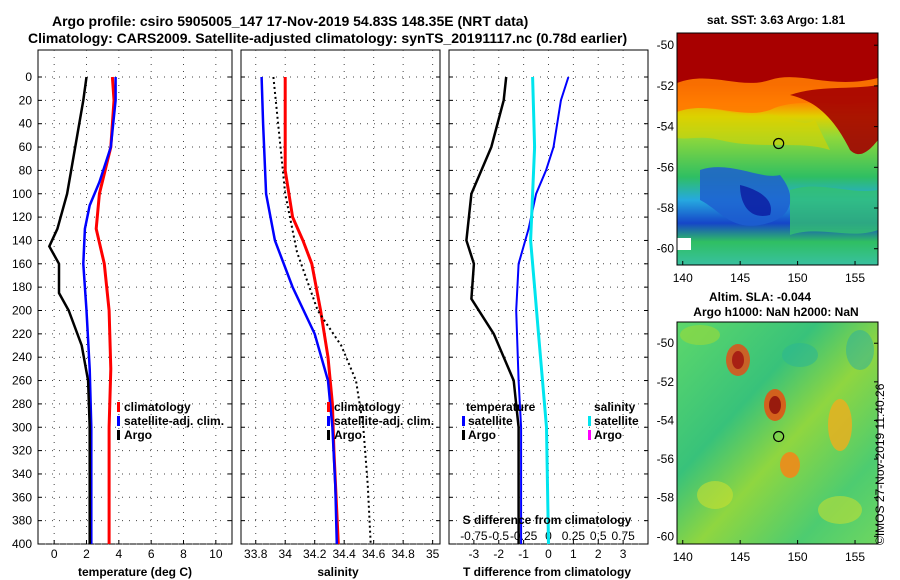 This screenshot has height=580, width=900. Describe the element at coordinates (286, 554) in the screenshot. I see `x-tick-label: 34` at that location.